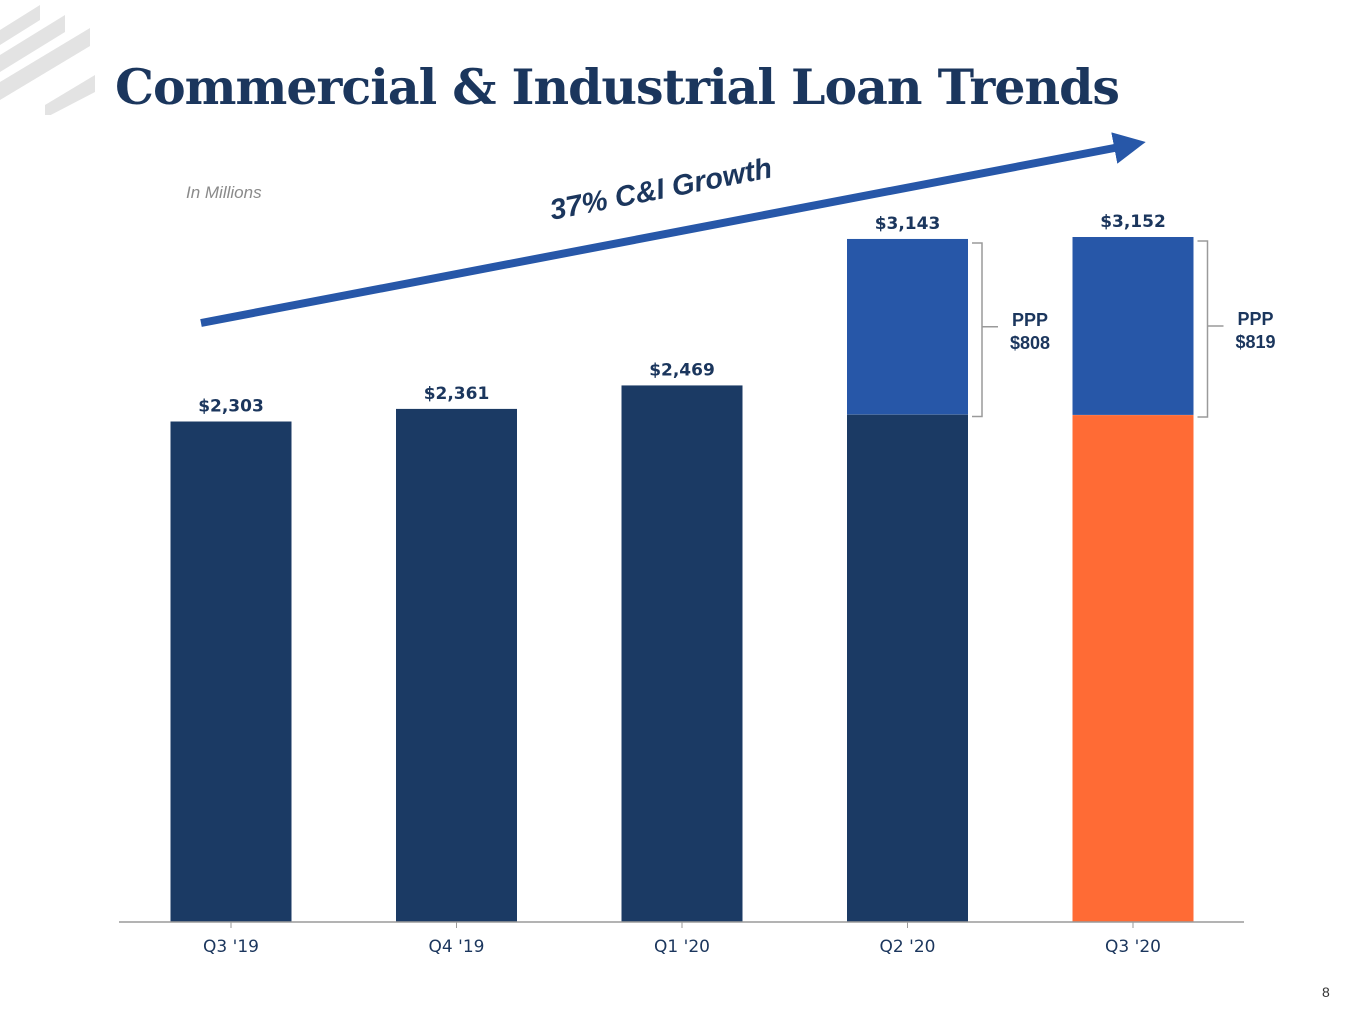  What do you see at coordinates (231, 947) in the screenshot?
I see `x-tick-label-0: Q3 '19` at bounding box center [231, 947].